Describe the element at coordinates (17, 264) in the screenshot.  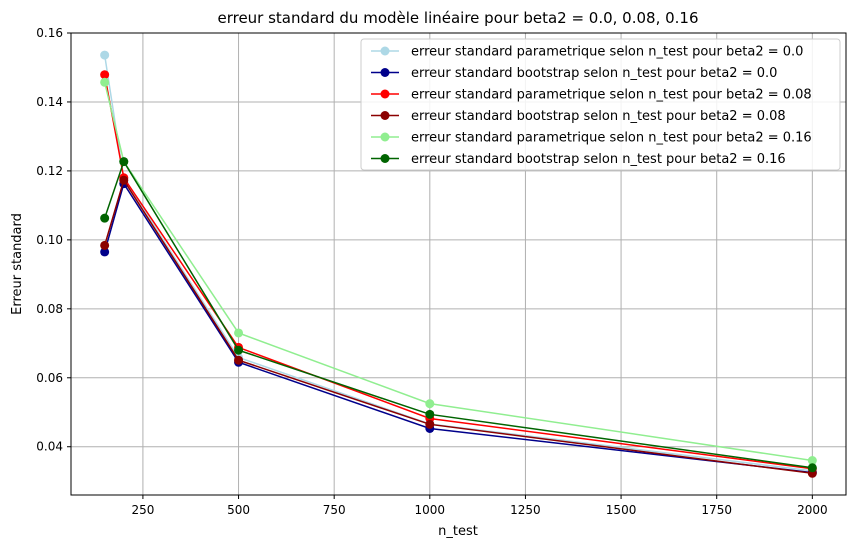
I see `y-axis-label: Erreur standard` at that location.